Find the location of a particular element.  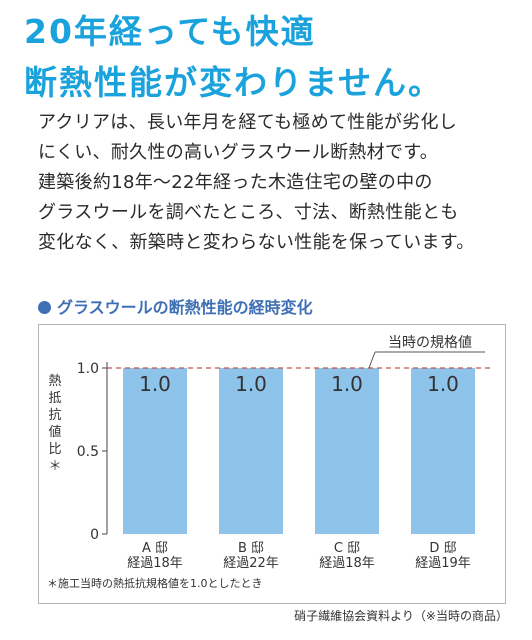

y-axis-label-char: 抗 is located at coordinates (54, 415).